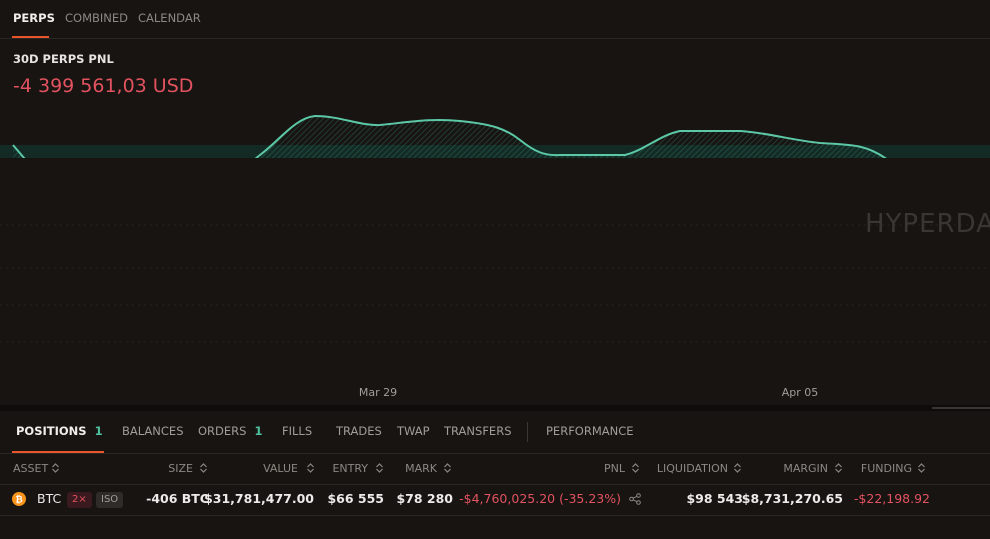 The height and width of the screenshot is (539, 990). What do you see at coordinates (540, 498) in the screenshot?
I see `cell: -$4,760,025.20 (-35.23%)` at bounding box center [540, 498].